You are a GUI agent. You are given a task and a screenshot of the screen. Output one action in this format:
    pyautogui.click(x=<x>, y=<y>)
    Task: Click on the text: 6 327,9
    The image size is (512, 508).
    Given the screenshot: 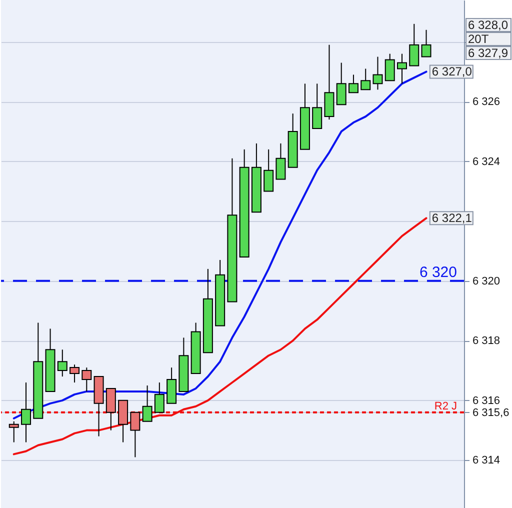 What is the action you would take?
    pyautogui.click(x=488, y=53)
    